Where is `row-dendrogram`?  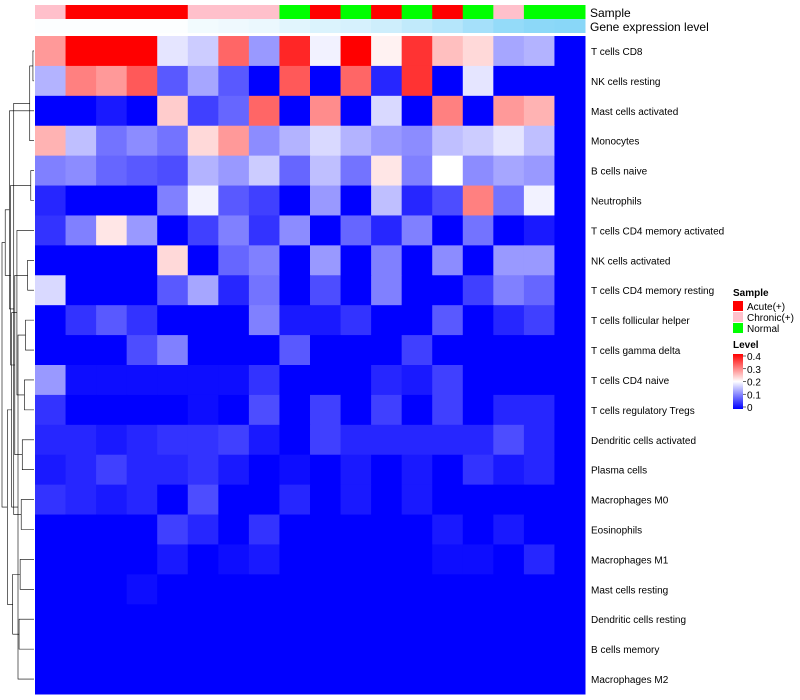 row-dendrogram is located at coordinates (17, 365).